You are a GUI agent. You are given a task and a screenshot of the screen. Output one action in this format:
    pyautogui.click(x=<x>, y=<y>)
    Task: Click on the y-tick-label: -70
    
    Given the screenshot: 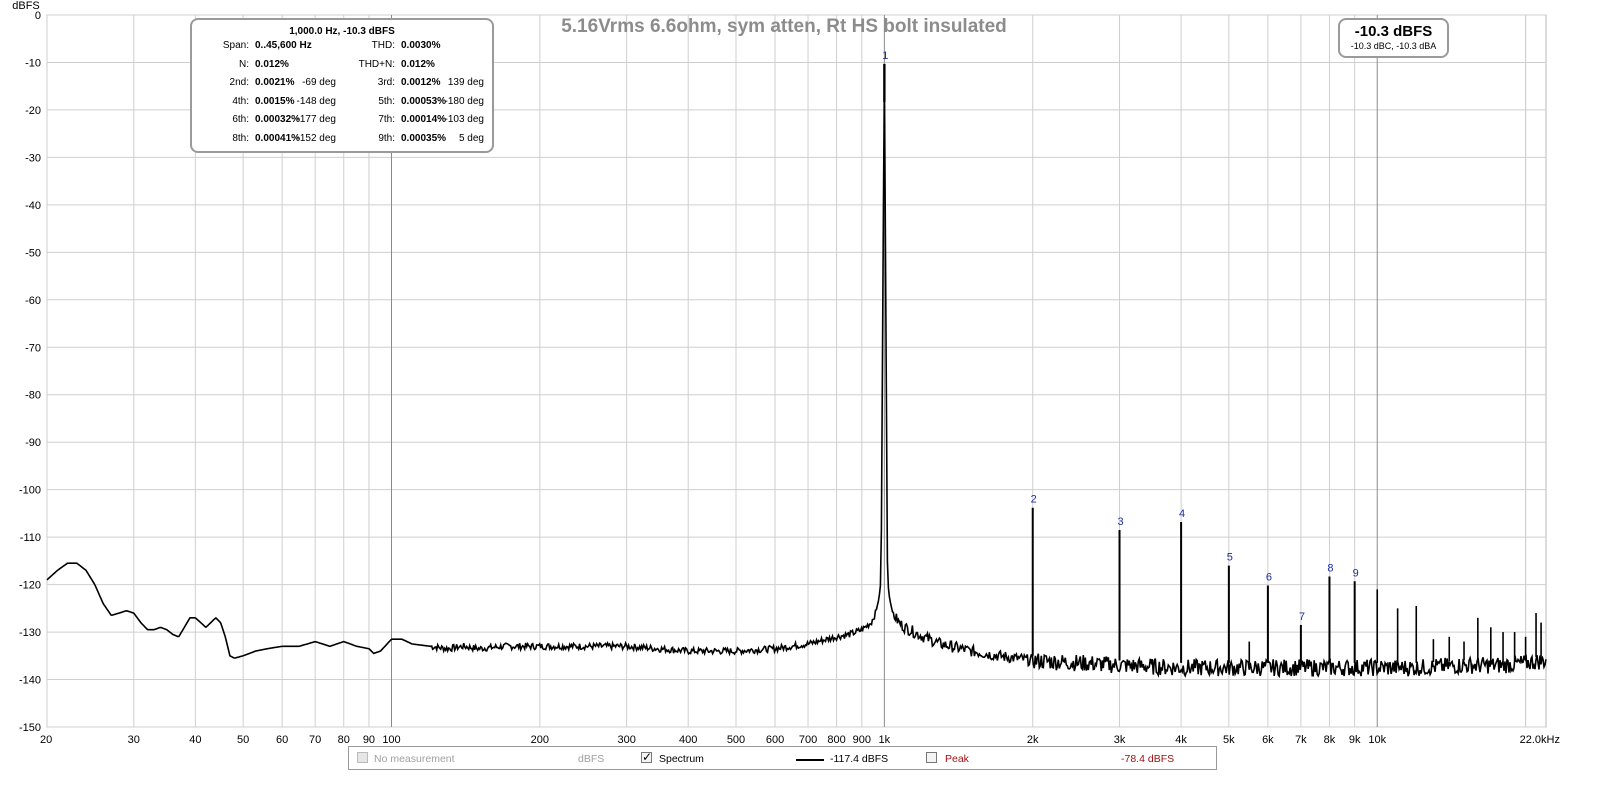 What is the action you would take?
    pyautogui.click(x=33, y=348)
    